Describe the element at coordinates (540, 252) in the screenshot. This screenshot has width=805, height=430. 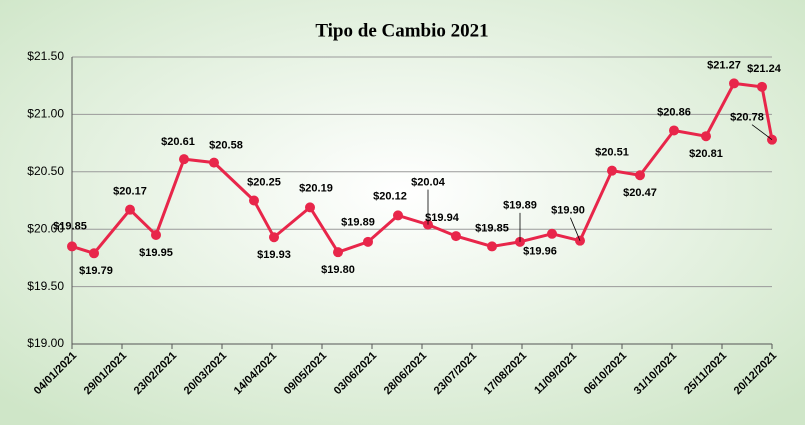
I see `value-label: $19.96` at that location.